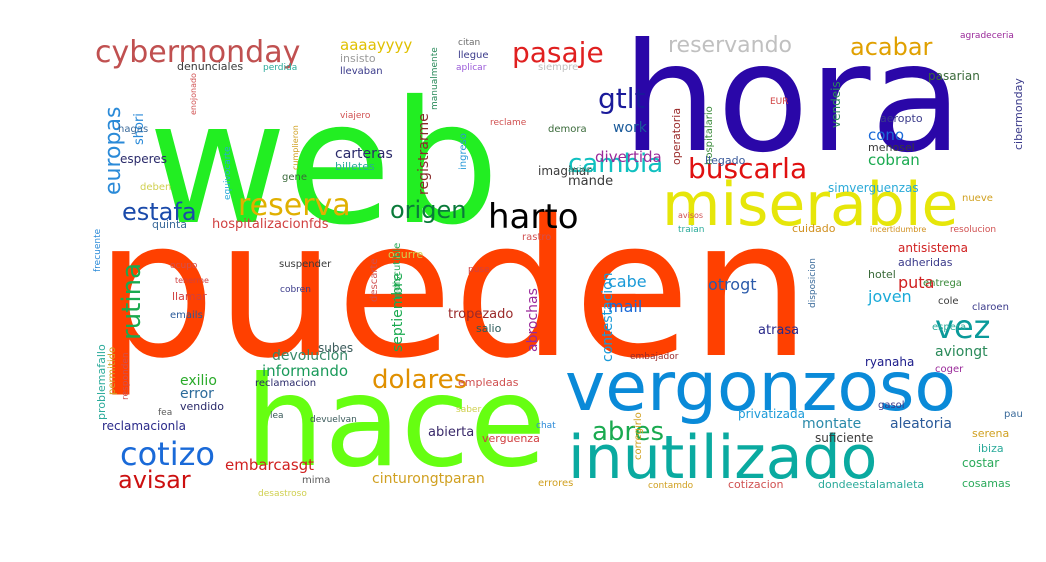  I want to click on word: llamar, so click(189, 296).